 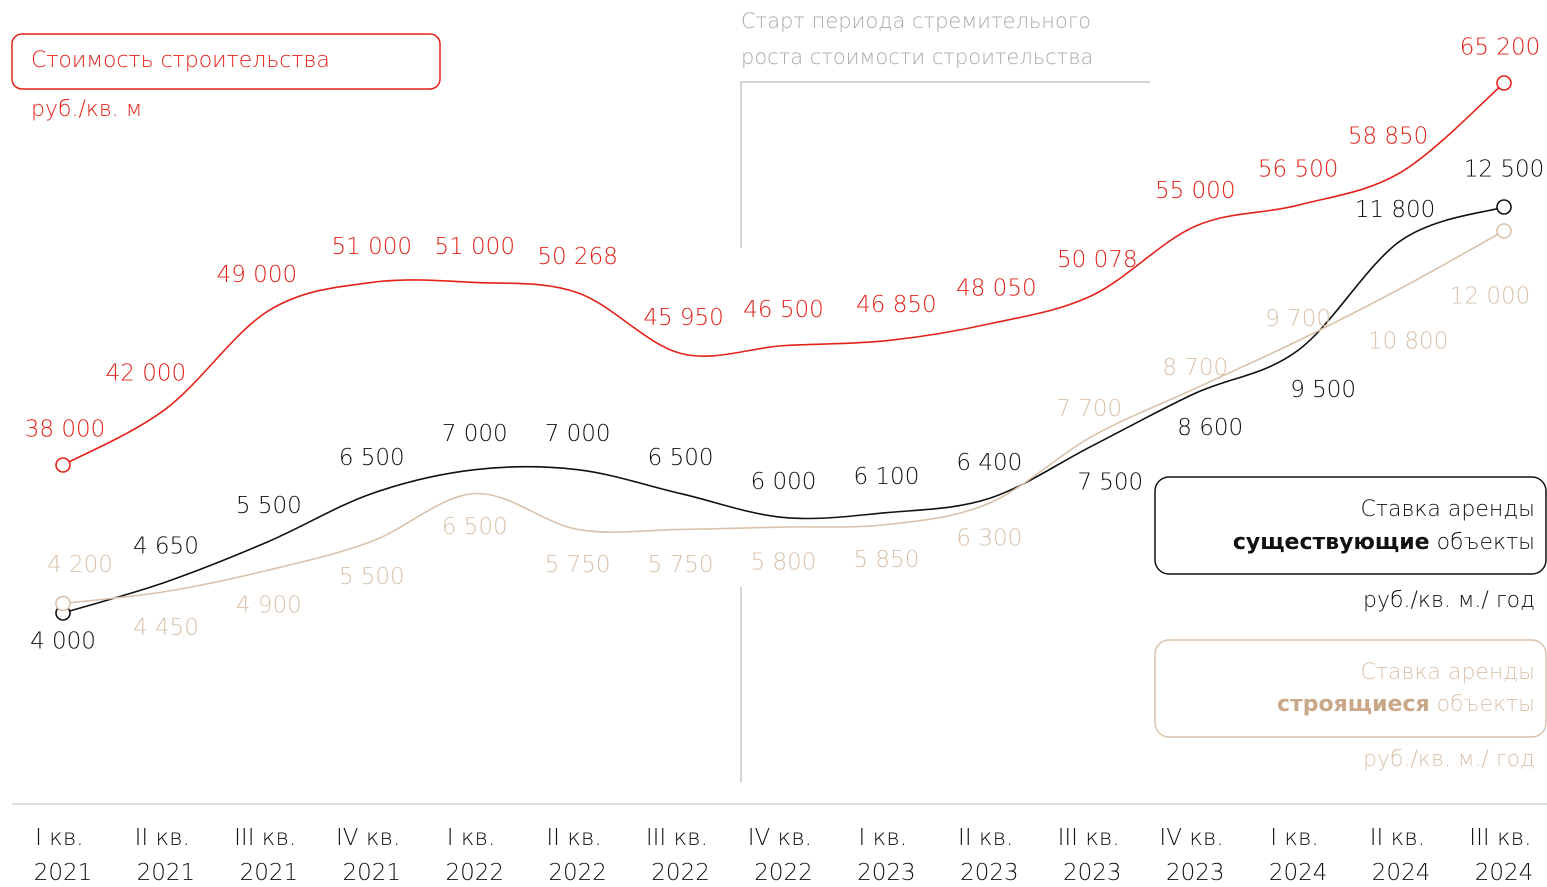 What do you see at coordinates (166, 628) in the screenshot?
I see `data-label: 4 450` at bounding box center [166, 628].